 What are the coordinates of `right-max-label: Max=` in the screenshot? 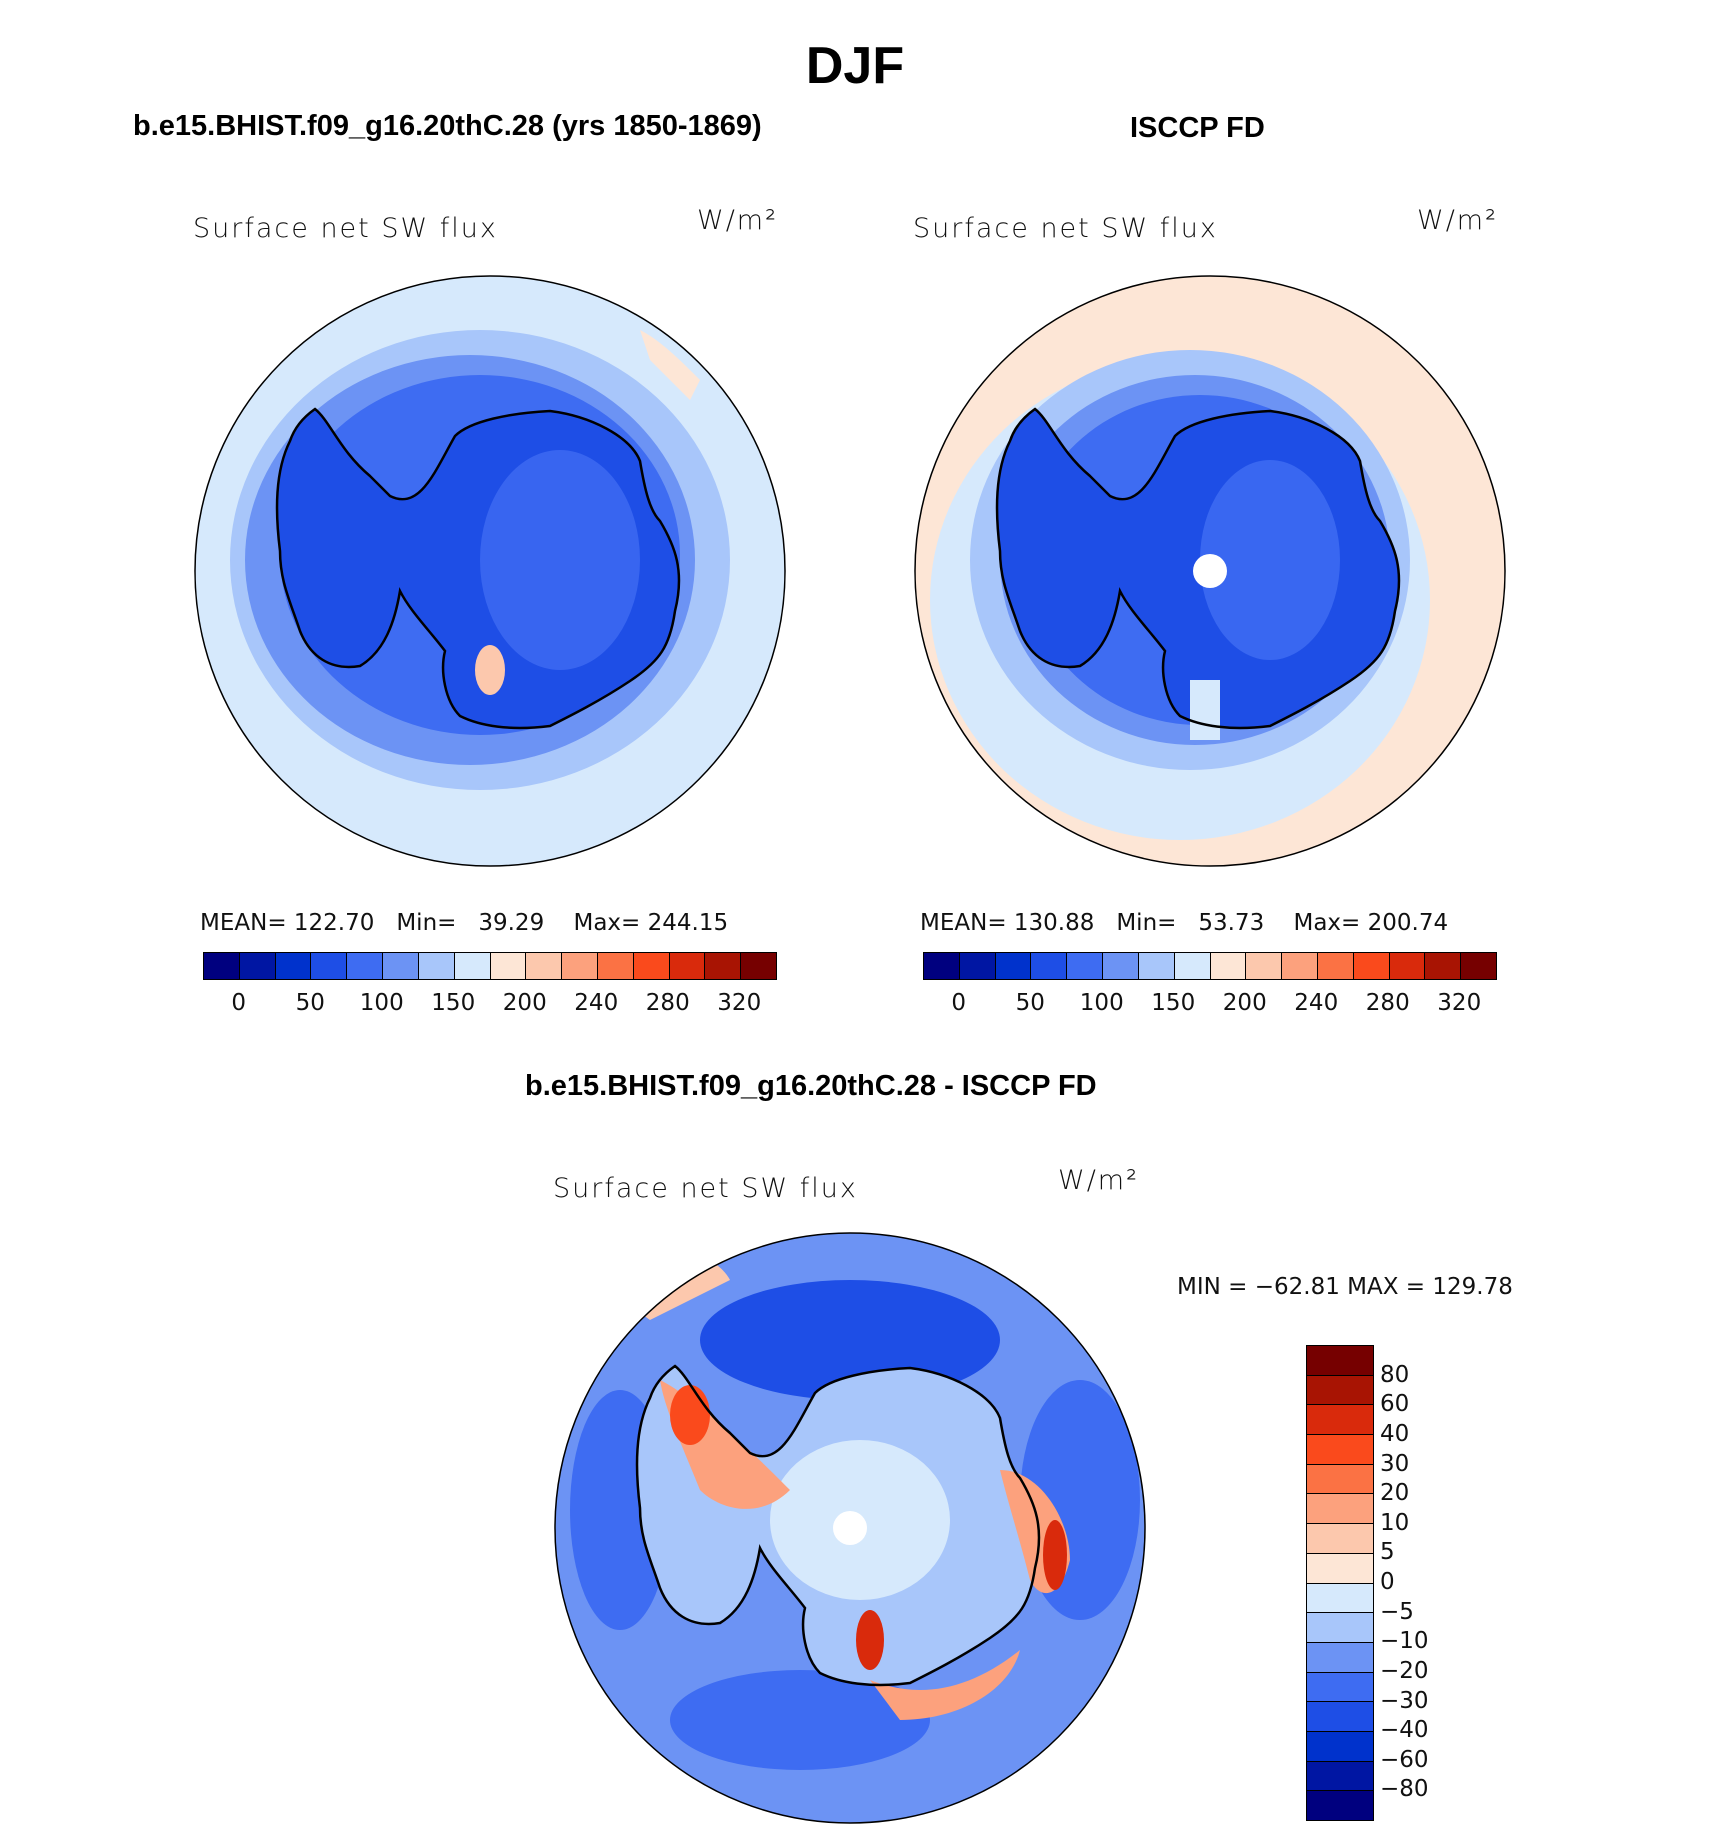 It's located at (1327, 923).